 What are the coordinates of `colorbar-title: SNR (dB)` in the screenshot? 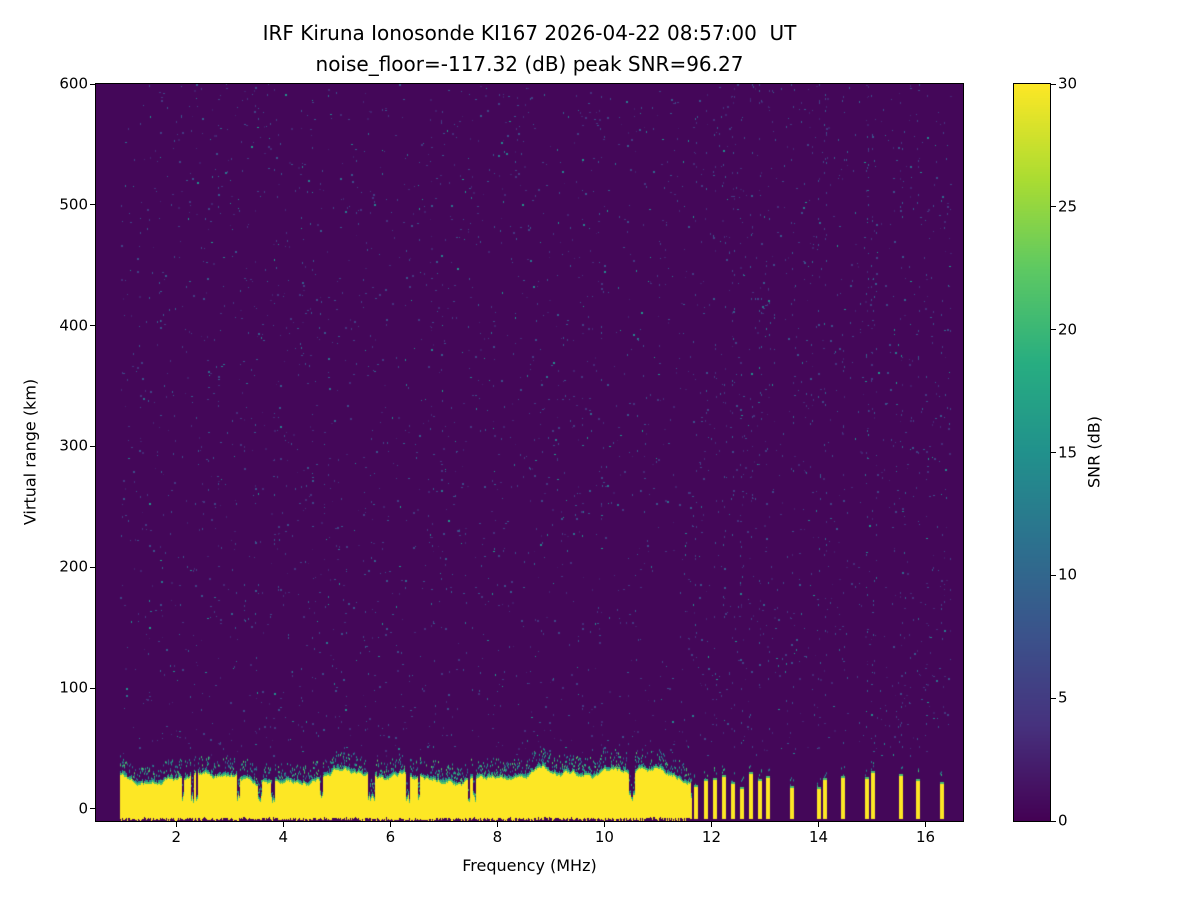 It's located at (1094, 452).